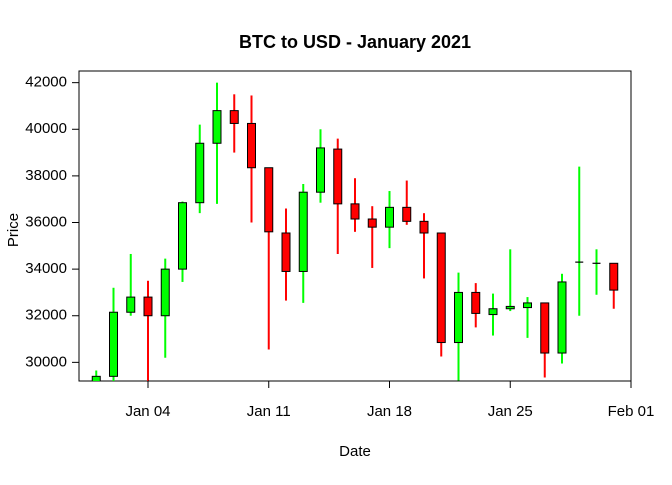 Image resolution: width=672 pixels, height=485 pixels. What do you see at coordinates (147, 411) in the screenshot?
I see `x-tick-label: Jan 04` at bounding box center [147, 411].